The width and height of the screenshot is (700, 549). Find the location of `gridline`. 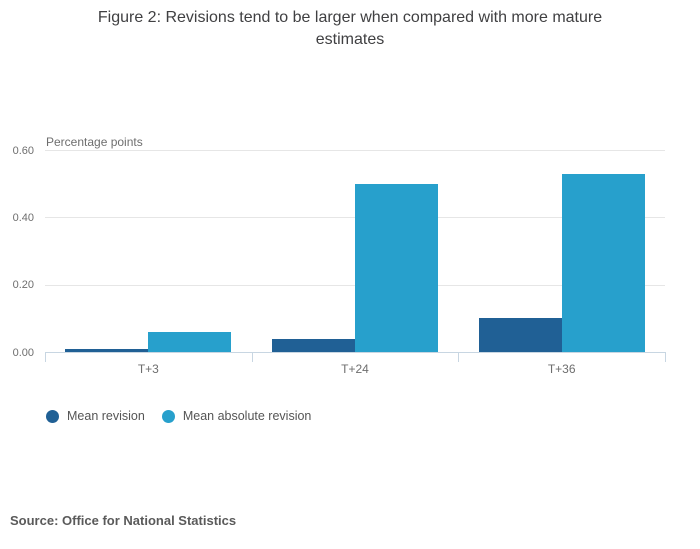

gridline is located at coordinates (355, 150).